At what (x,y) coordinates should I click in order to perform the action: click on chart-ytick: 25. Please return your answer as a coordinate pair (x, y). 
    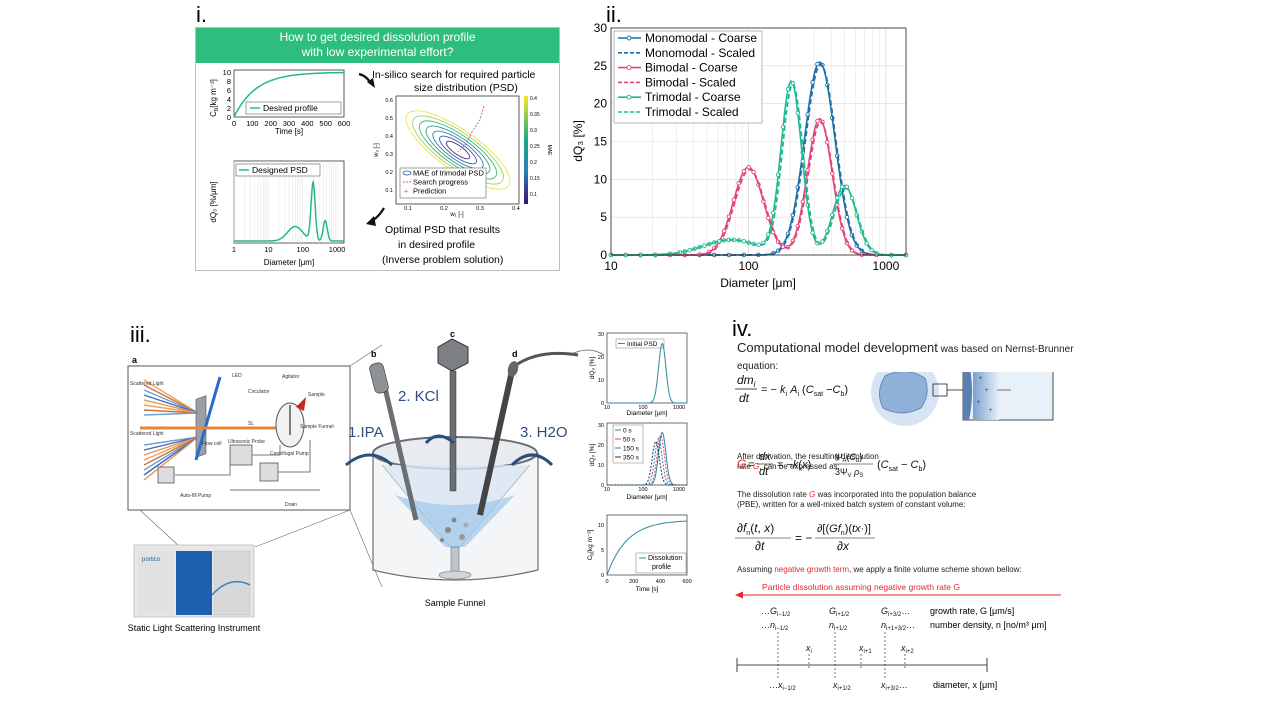
    Looking at the image, I should click on (601, 66).